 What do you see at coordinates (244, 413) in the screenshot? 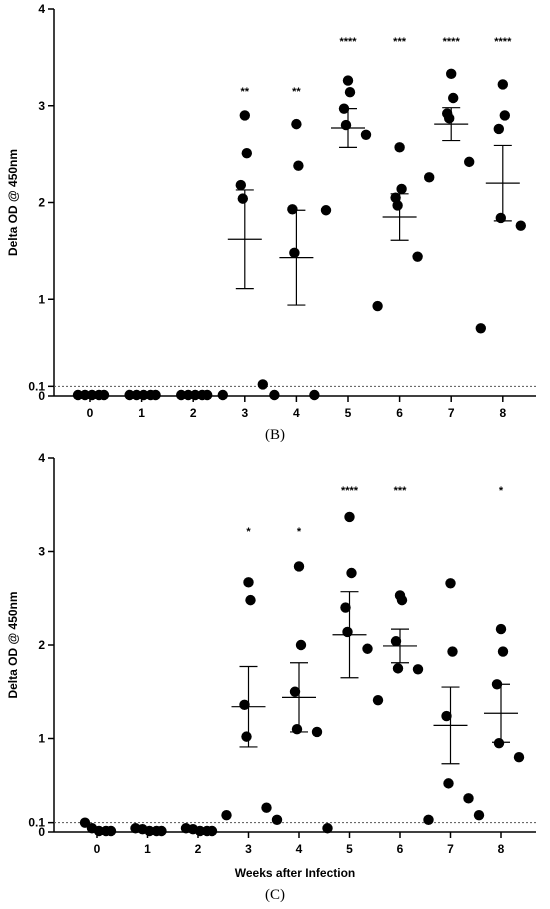
I see `x-tick-label: 3` at bounding box center [244, 413].